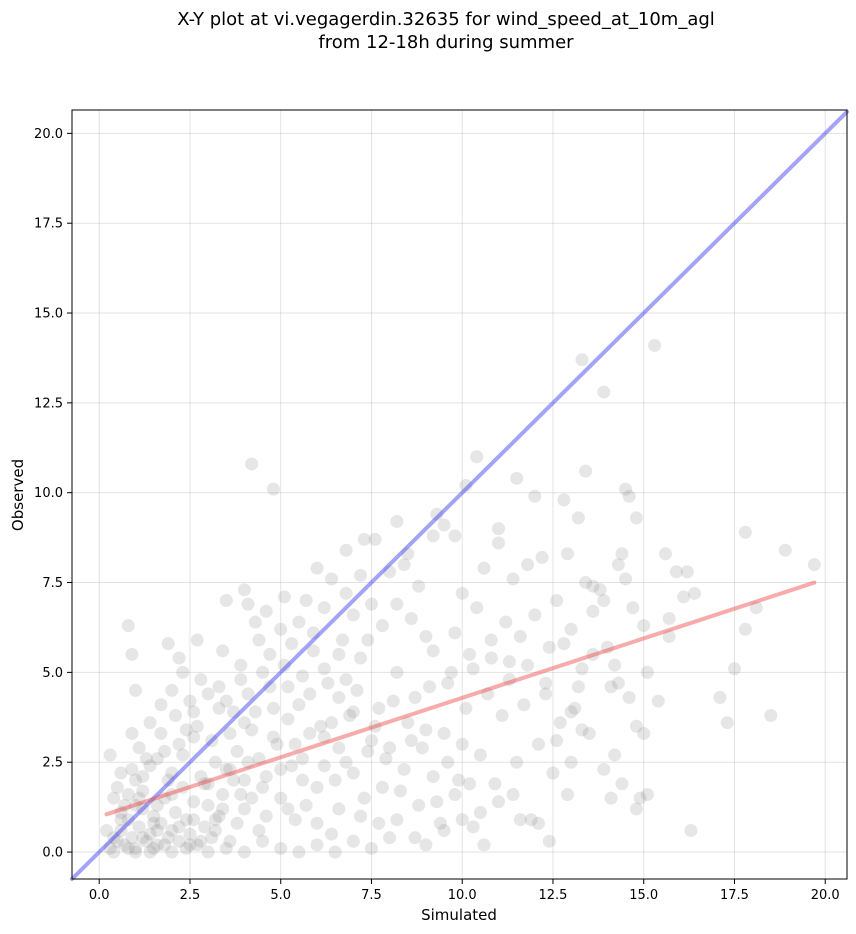  I want to click on x-tick-label: 17.5, so click(734, 895).